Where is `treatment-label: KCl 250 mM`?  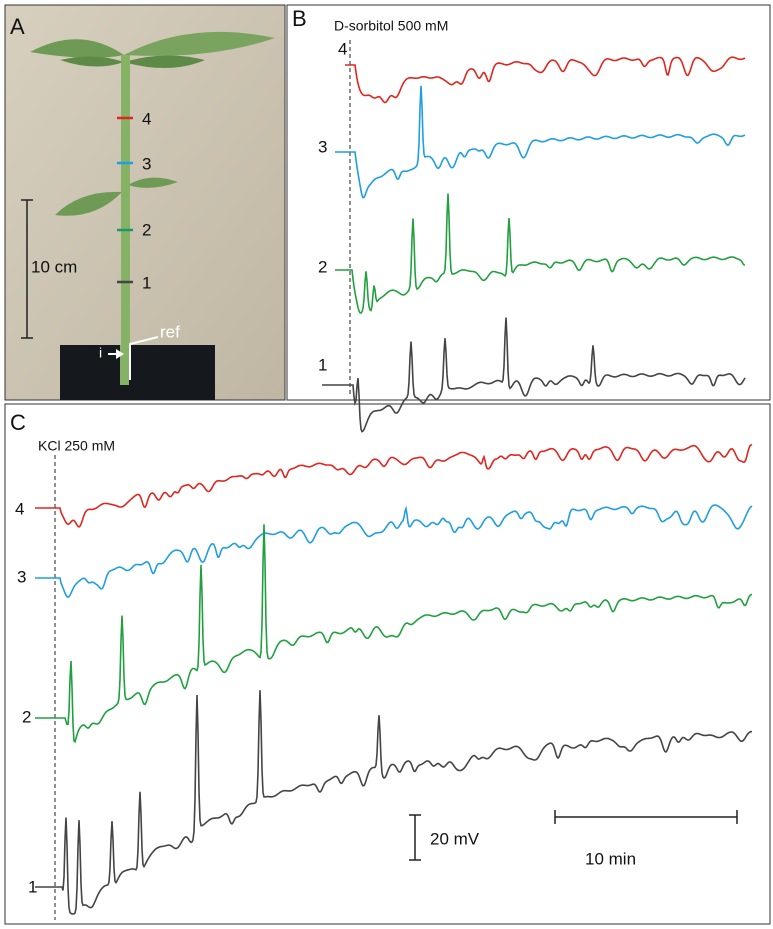
treatment-label: KCl 250 mM is located at coordinates (76, 446).